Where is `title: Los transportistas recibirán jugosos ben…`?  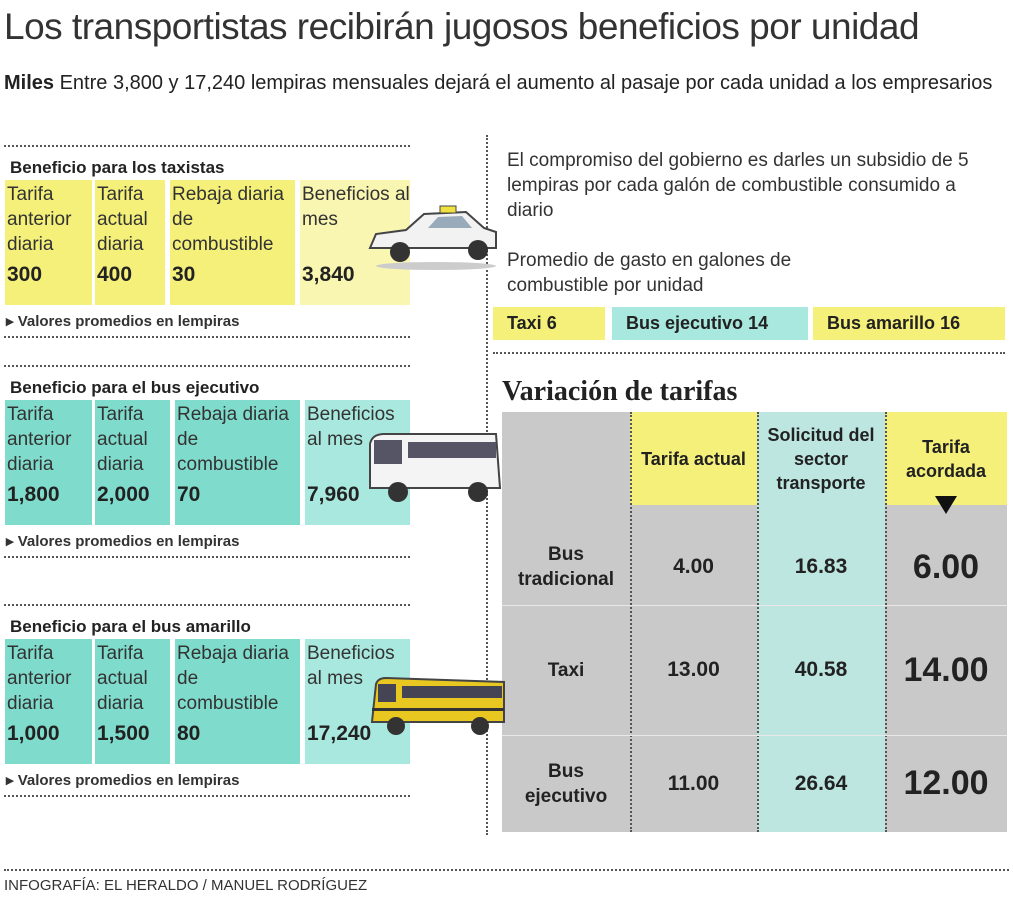 title: Los transportistas recibirán jugosos ben… is located at coordinates (462, 26).